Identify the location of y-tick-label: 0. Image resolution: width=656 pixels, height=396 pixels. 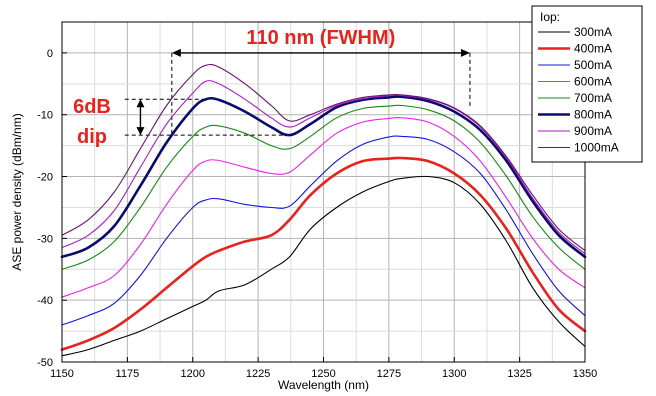
(50, 54).